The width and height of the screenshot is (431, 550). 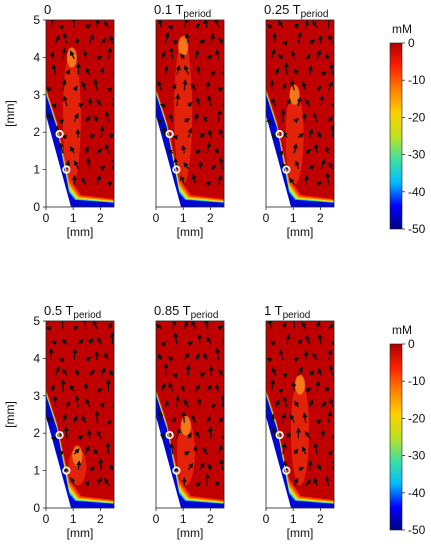 I want to click on colorbar-tick-label: 0, so click(x=411, y=43).